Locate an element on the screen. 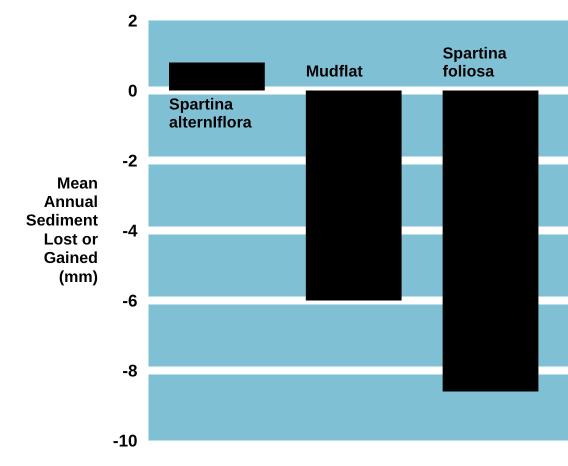  y-tick-label: 2 is located at coordinates (133, 21).